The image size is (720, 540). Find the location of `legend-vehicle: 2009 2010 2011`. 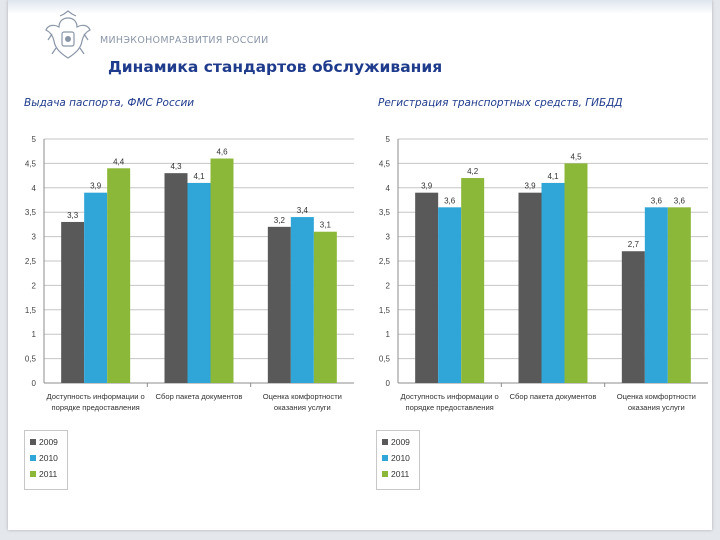

legend-vehicle: 2009 2010 2011 is located at coordinates (398, 460).